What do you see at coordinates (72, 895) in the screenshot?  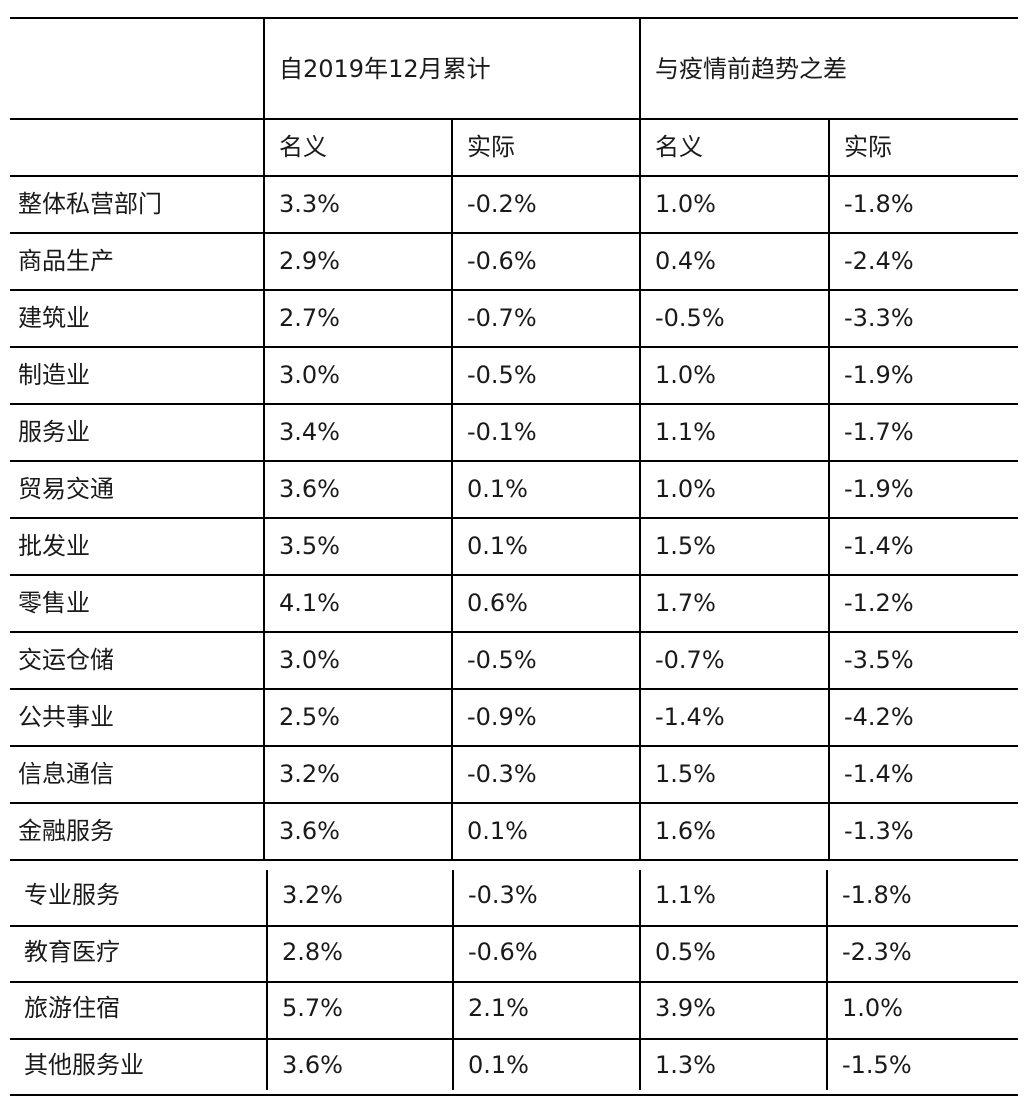 I see `row-label: 专业服务` at bounding box center [72, 895].